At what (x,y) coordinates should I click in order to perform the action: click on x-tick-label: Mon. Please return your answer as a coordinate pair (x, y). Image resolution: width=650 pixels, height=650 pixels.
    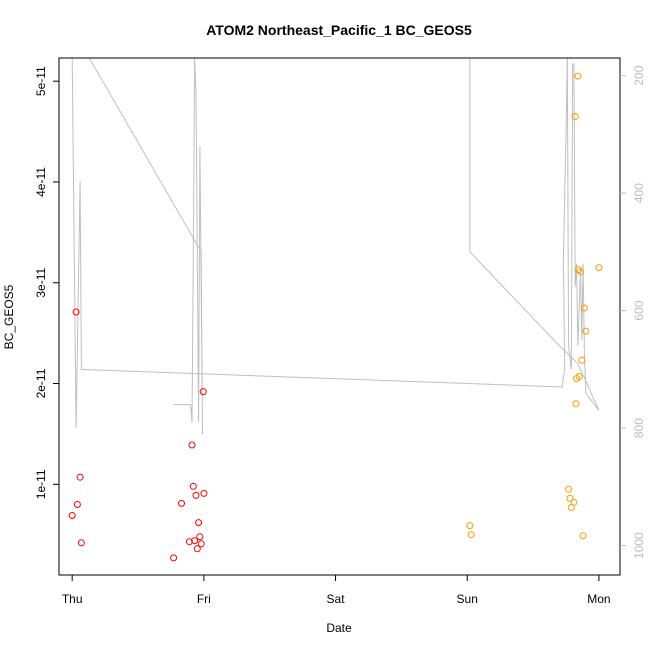
    Looking at the image, I should click on (598, 599).